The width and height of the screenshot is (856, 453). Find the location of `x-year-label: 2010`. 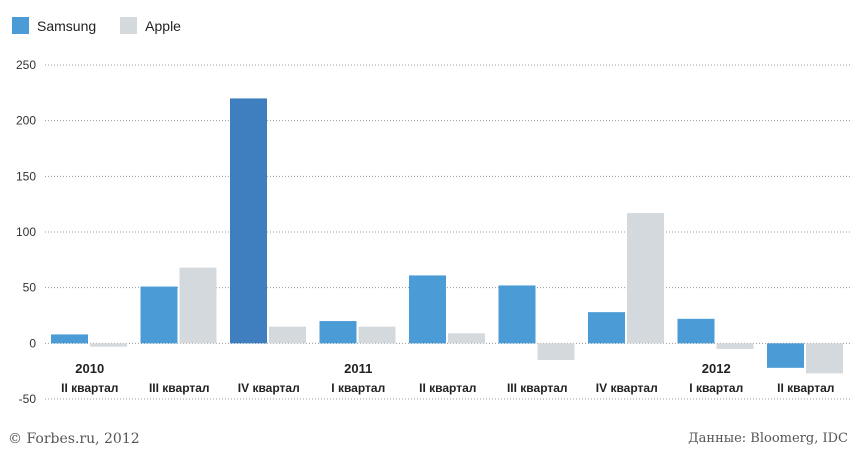

x-year-label: 2010 is located at coordinates (89, 368).